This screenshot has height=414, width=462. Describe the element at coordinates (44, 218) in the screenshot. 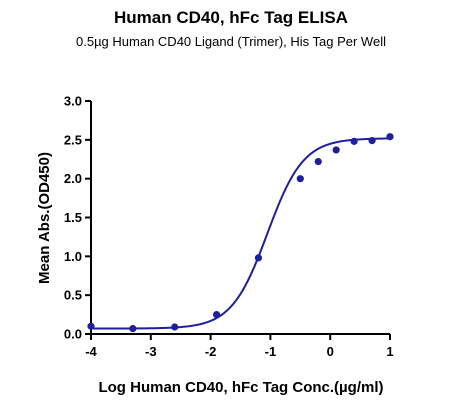

I see `y-axis-label: Mean Abs.(OD450)` at that location.